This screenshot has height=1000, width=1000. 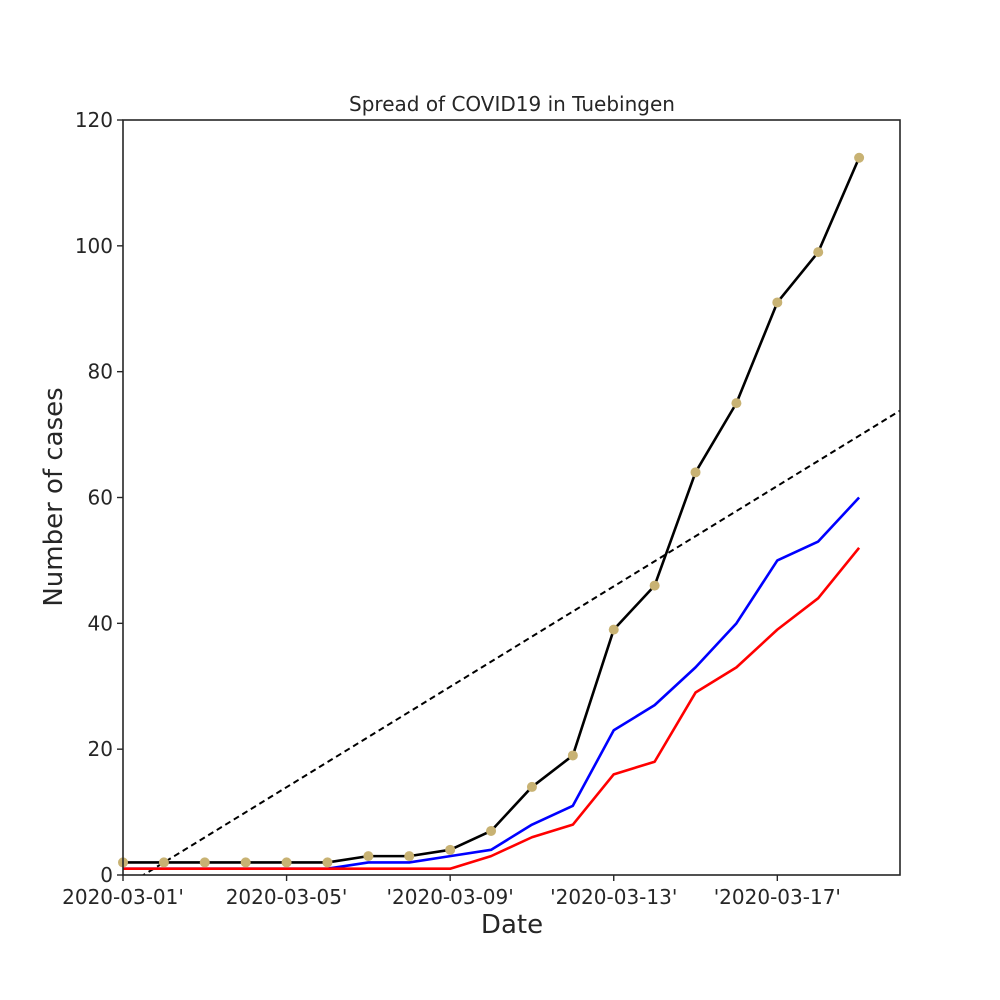 I want to click on y-tick-label: 40, so click(x=100, y=623).